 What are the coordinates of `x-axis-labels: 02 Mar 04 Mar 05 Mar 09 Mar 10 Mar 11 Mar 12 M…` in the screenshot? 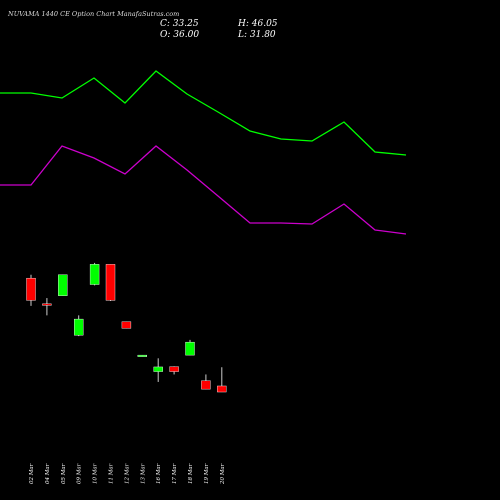 It's located at (127, 474).